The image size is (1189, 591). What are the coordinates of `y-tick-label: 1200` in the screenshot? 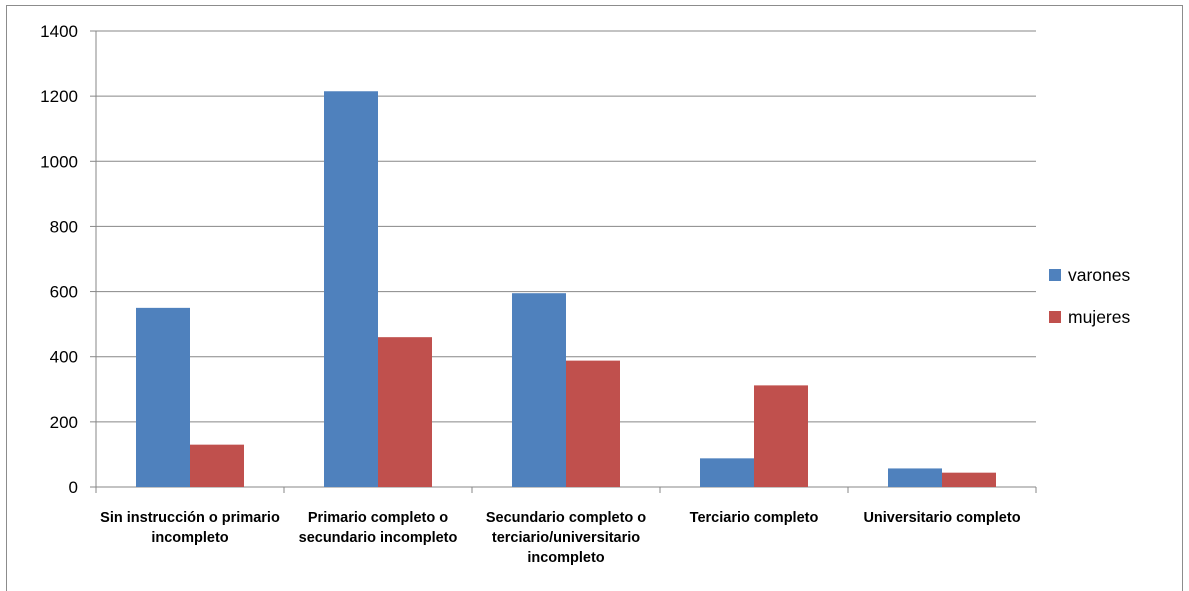 It's located at (59, 96).